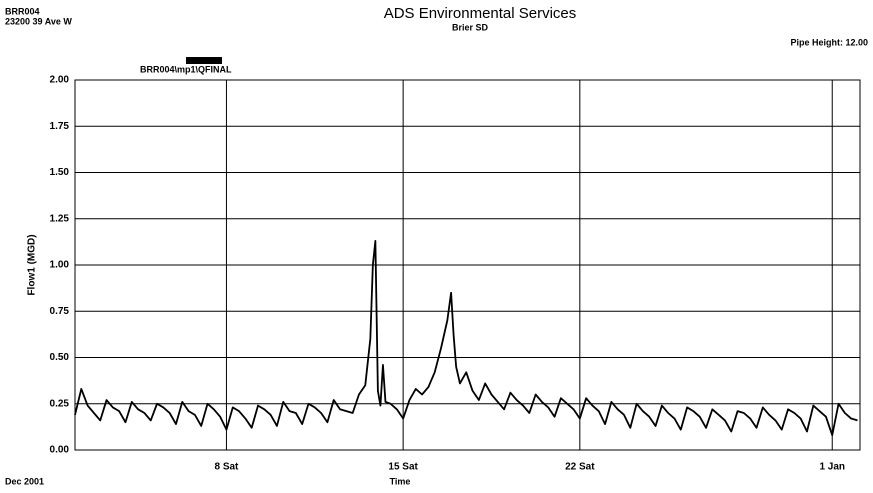  What do you see at coordinates (580, 467) in the screenshot?
I see `x-tick-label: 22 Sat` at bounding box center [580, 467].